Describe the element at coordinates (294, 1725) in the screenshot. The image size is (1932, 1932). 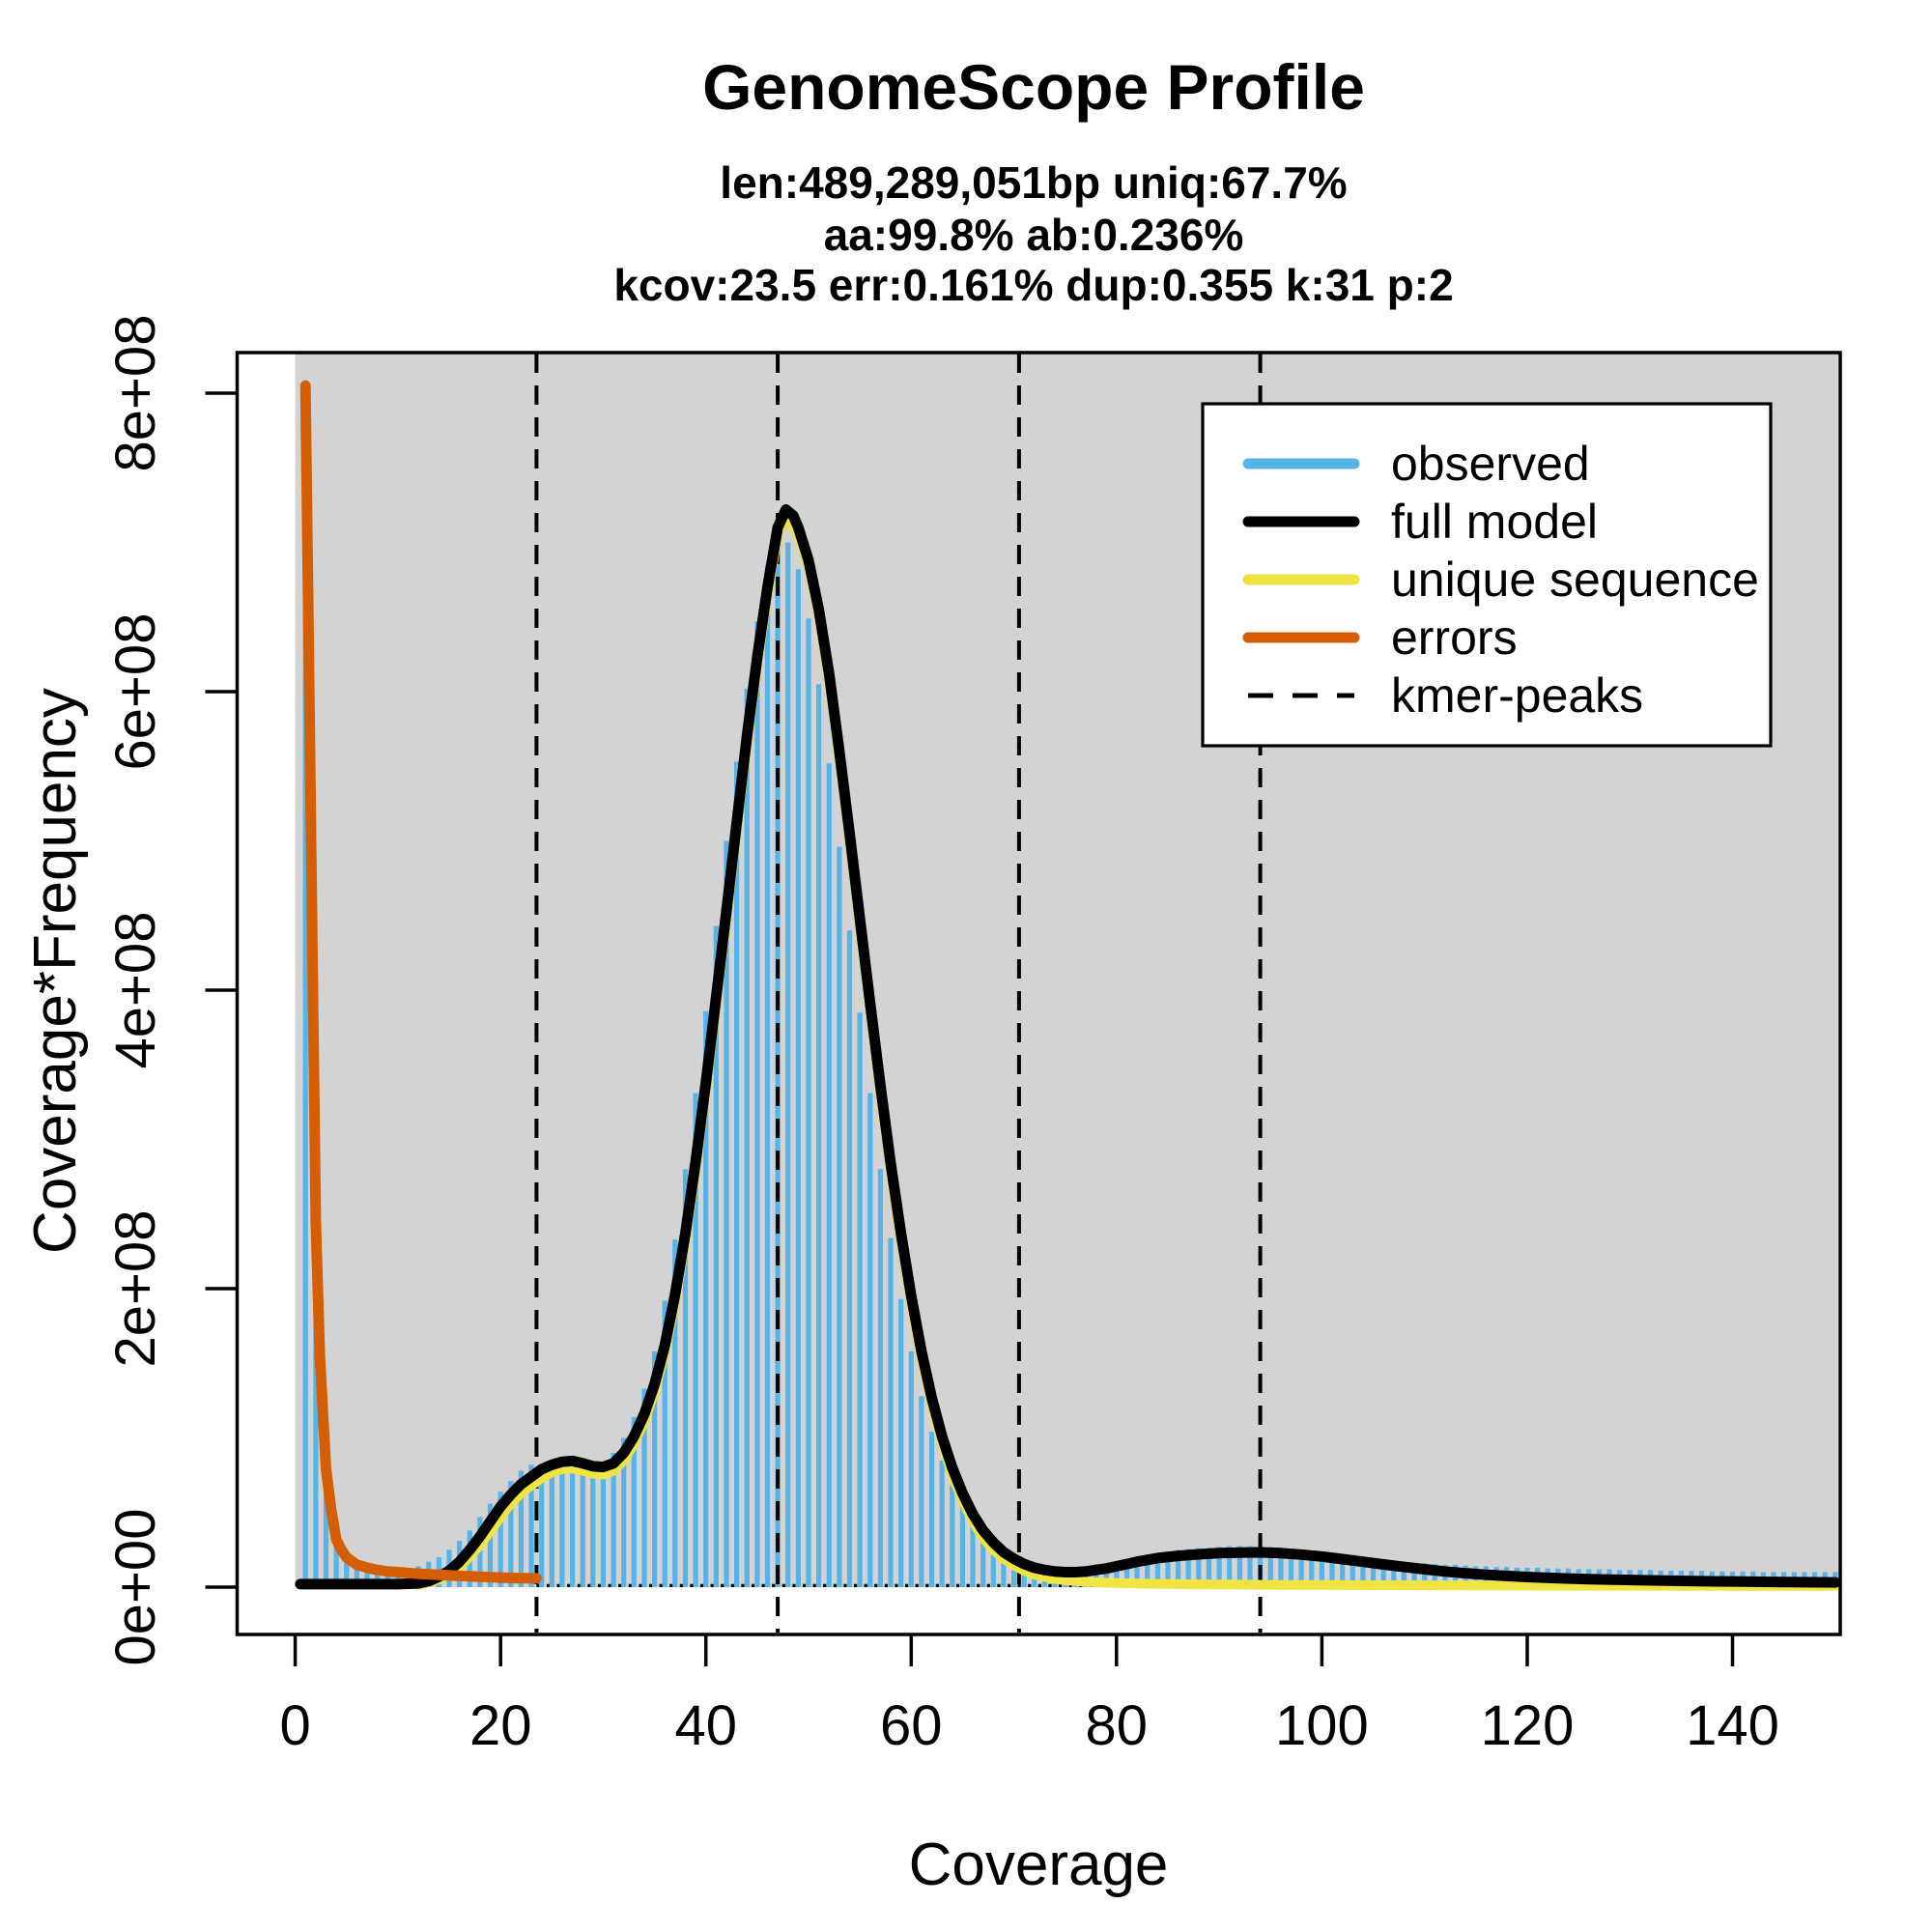
I see `x-tick-label: 0` at that location.